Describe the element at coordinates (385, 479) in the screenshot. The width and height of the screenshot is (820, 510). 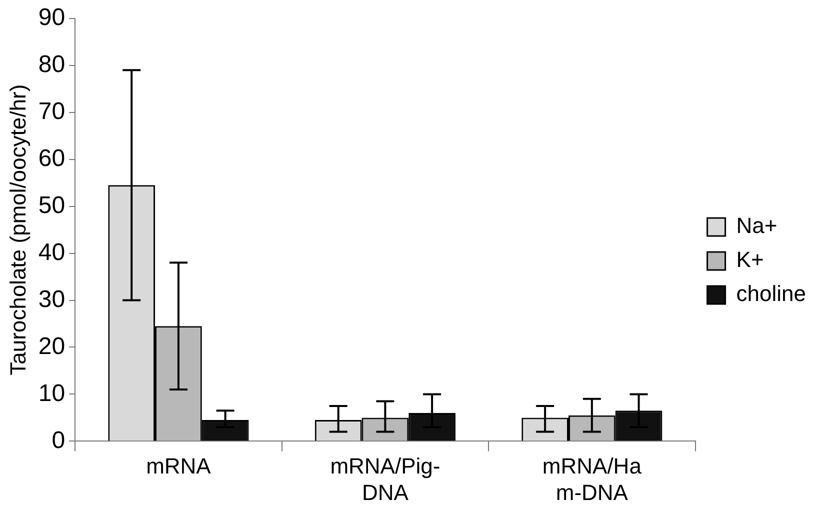
I see `x-tick-label: mRNA/Pig- DNA` at that location.